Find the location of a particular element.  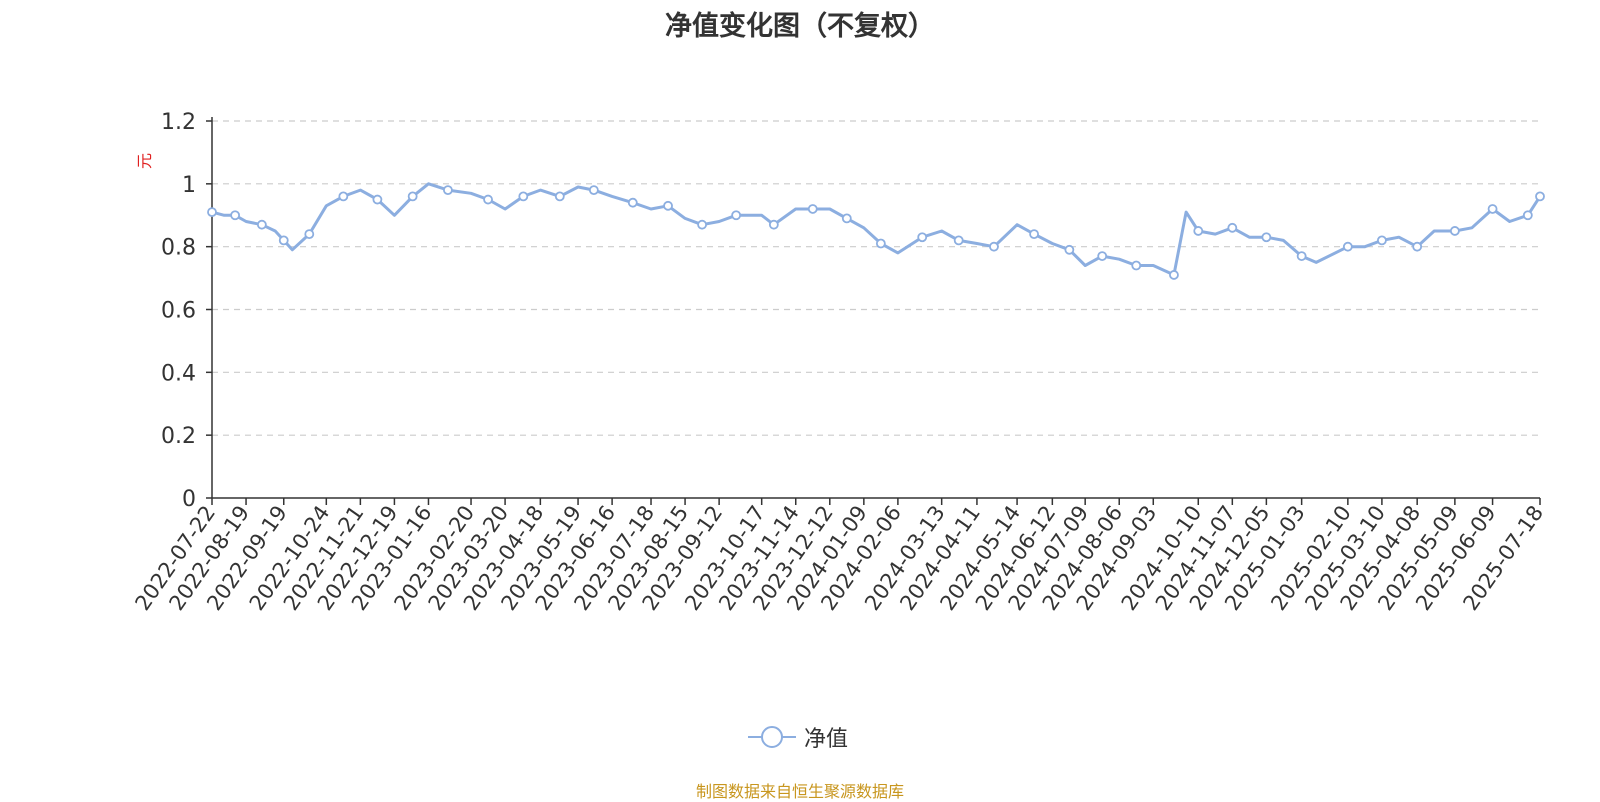

source-note: 制图数据来自恒生聚源数据库 is located at coordinates (799, 791).